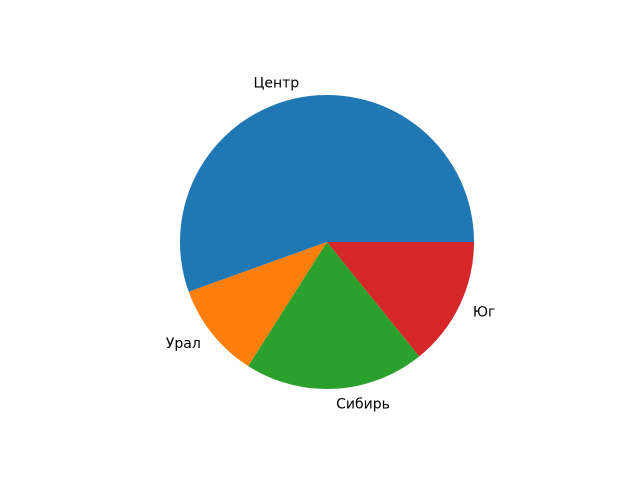 This screenshot has width=640, height=480. I want to click on slice-label-south: Юг, so click(484, 313).